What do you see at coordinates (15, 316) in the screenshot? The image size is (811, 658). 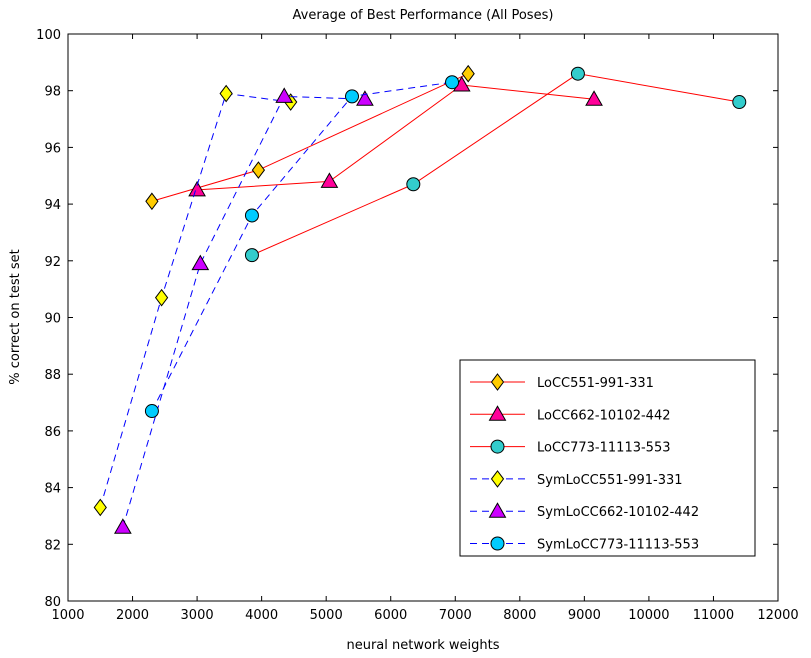 I see `y-axis-label: % correct on test set` at bounding box center [15, 316].